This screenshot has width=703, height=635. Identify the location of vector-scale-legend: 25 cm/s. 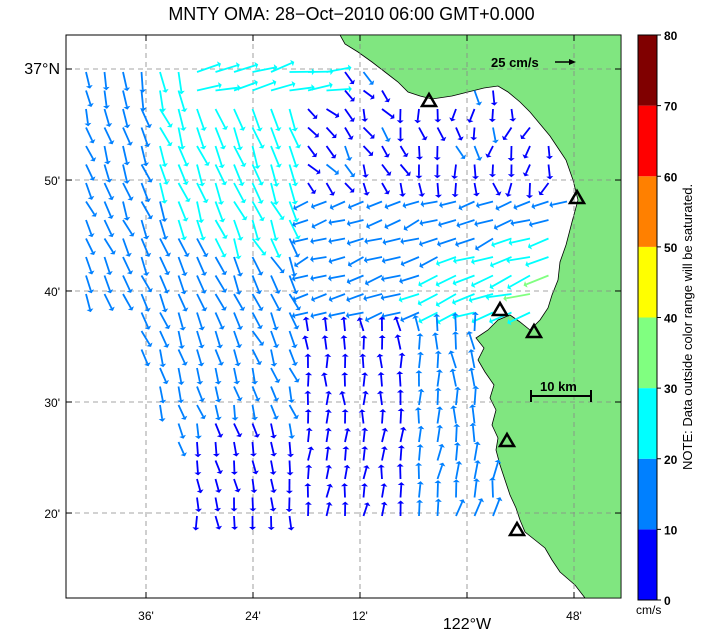
(533, 62).